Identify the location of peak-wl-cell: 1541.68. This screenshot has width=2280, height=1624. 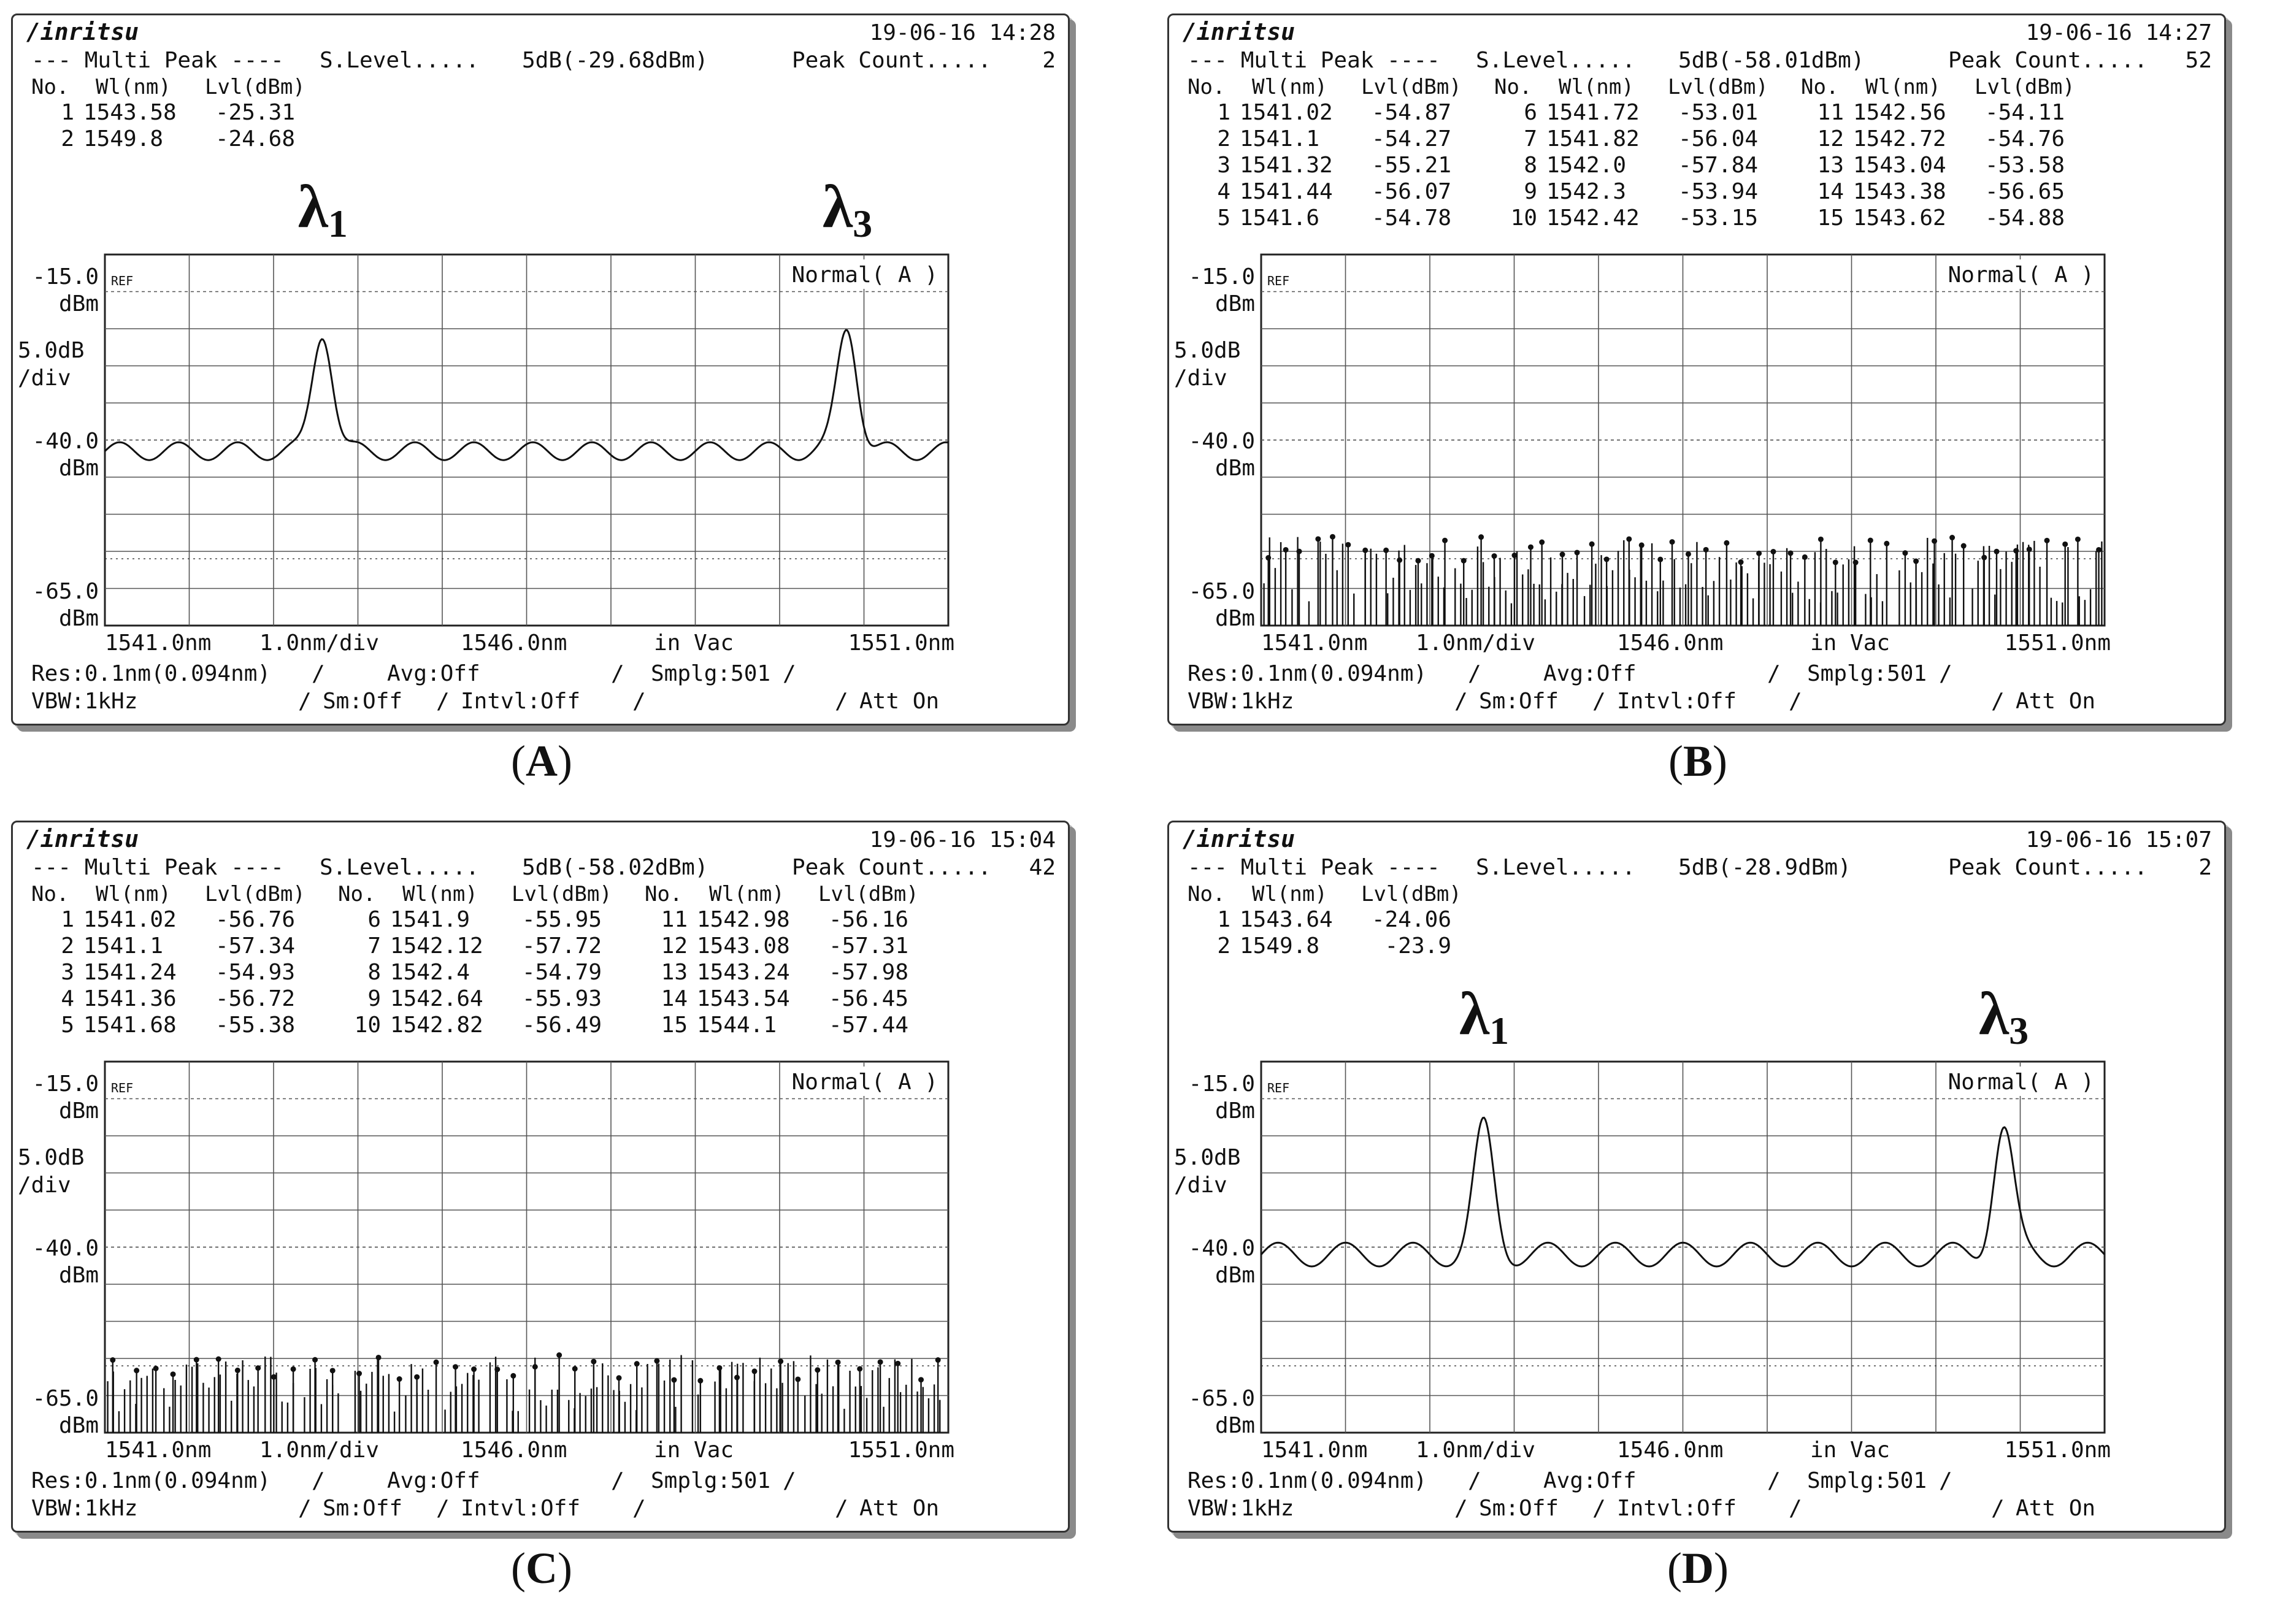
(130, 1025).